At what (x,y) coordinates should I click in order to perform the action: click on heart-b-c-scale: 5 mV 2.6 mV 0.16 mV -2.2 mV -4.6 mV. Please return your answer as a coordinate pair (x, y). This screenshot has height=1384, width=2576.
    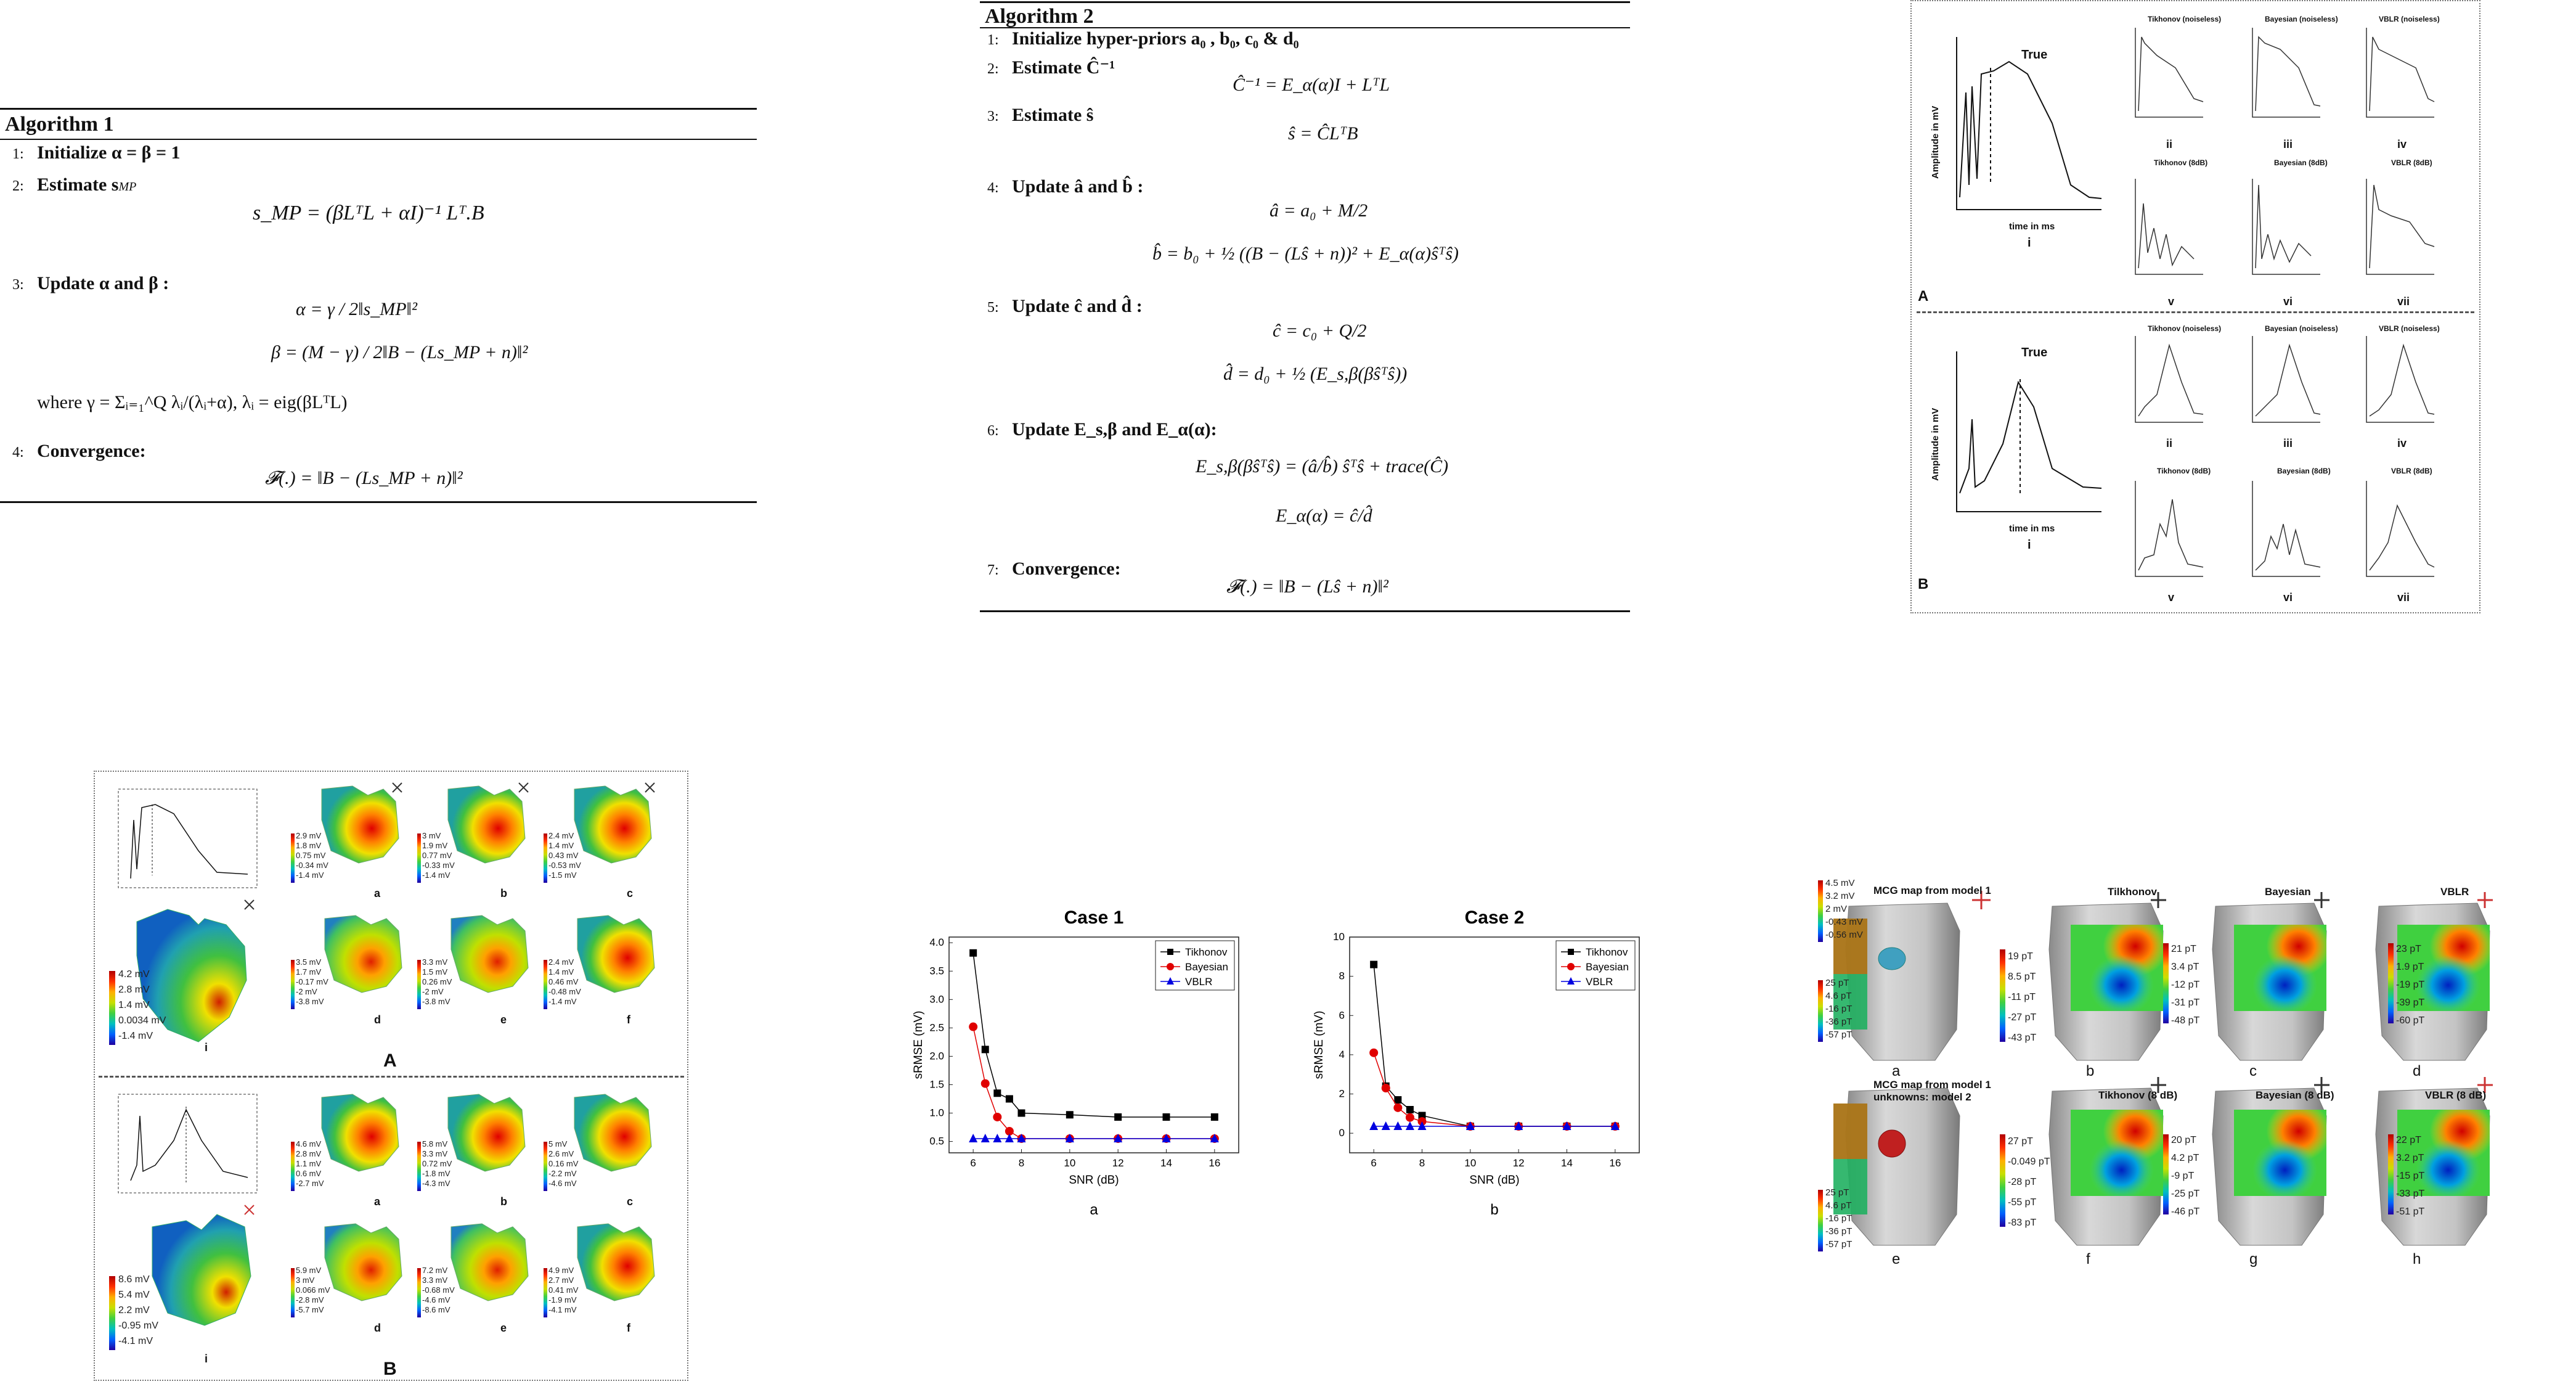
    Looking at the image, I should click on (563, 1163).